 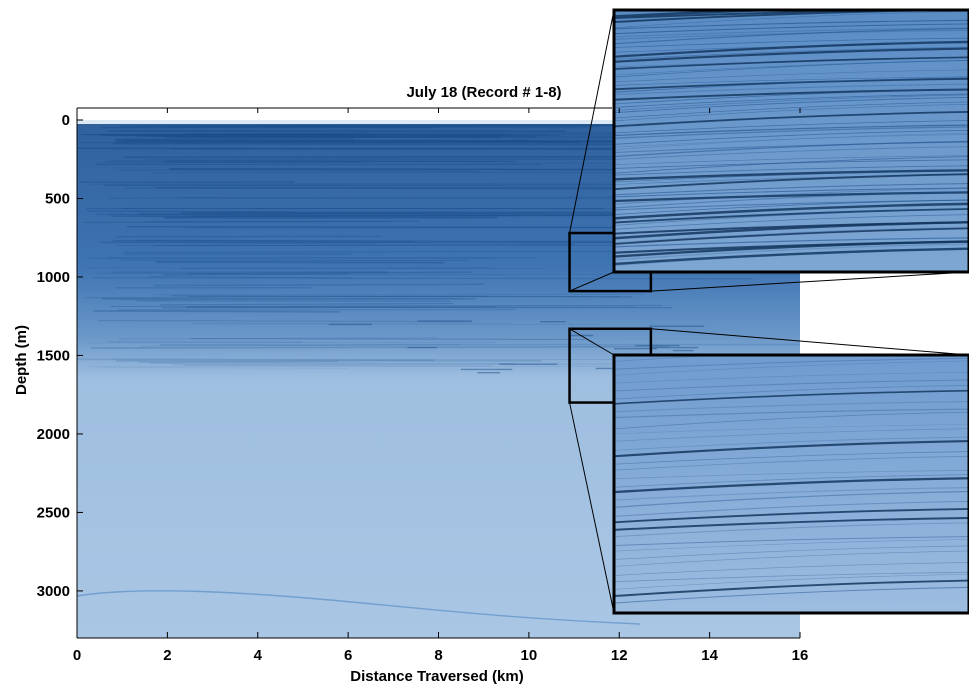 I want to click on inset-top, so click(x=790, y=141).